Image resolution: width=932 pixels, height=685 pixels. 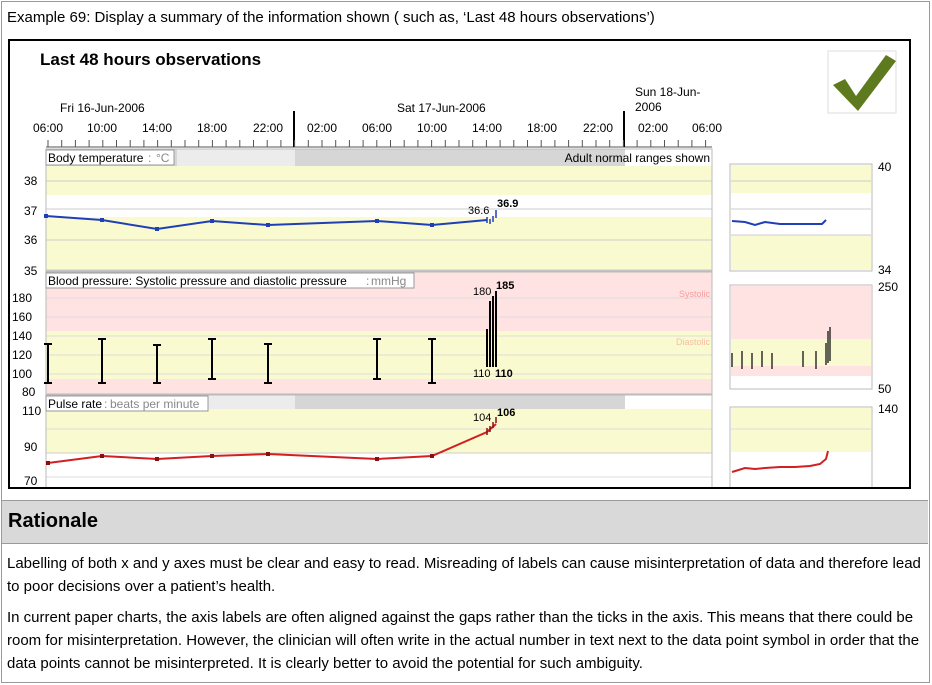 I want to click on pulse-summary-max: 140, so click(x=888, y=409).